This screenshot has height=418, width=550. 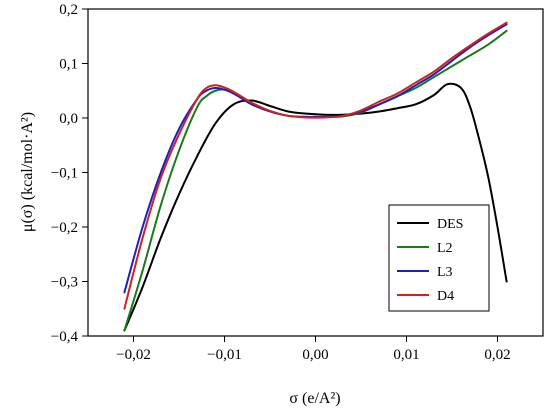 What do you see at coordinates (27, 172) in the screenshot?
I see `y-axis-title: μ(σ) (kcal/mol·A²)` at bounding box center [27, 172].